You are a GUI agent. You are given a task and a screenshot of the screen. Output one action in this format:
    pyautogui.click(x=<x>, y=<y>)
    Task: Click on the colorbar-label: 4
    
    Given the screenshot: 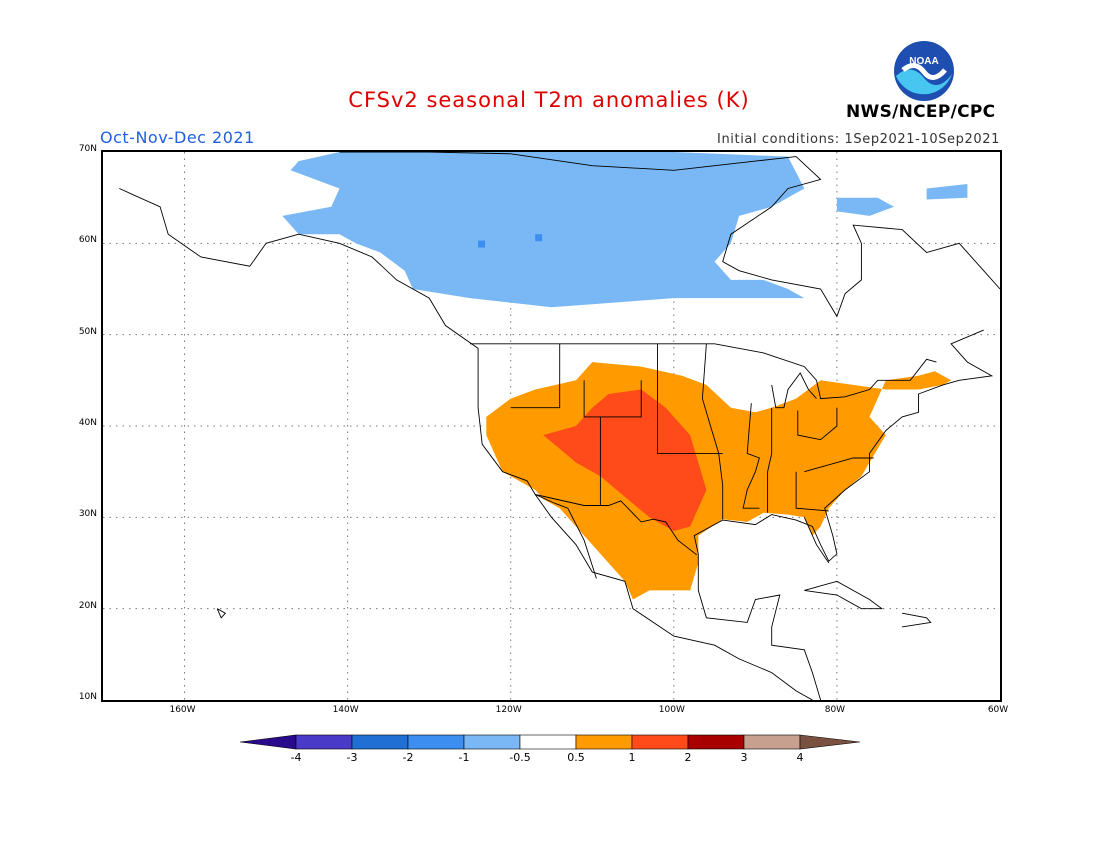 What is the action you would take?
    pyautogui.click(x=800, y=757)
    